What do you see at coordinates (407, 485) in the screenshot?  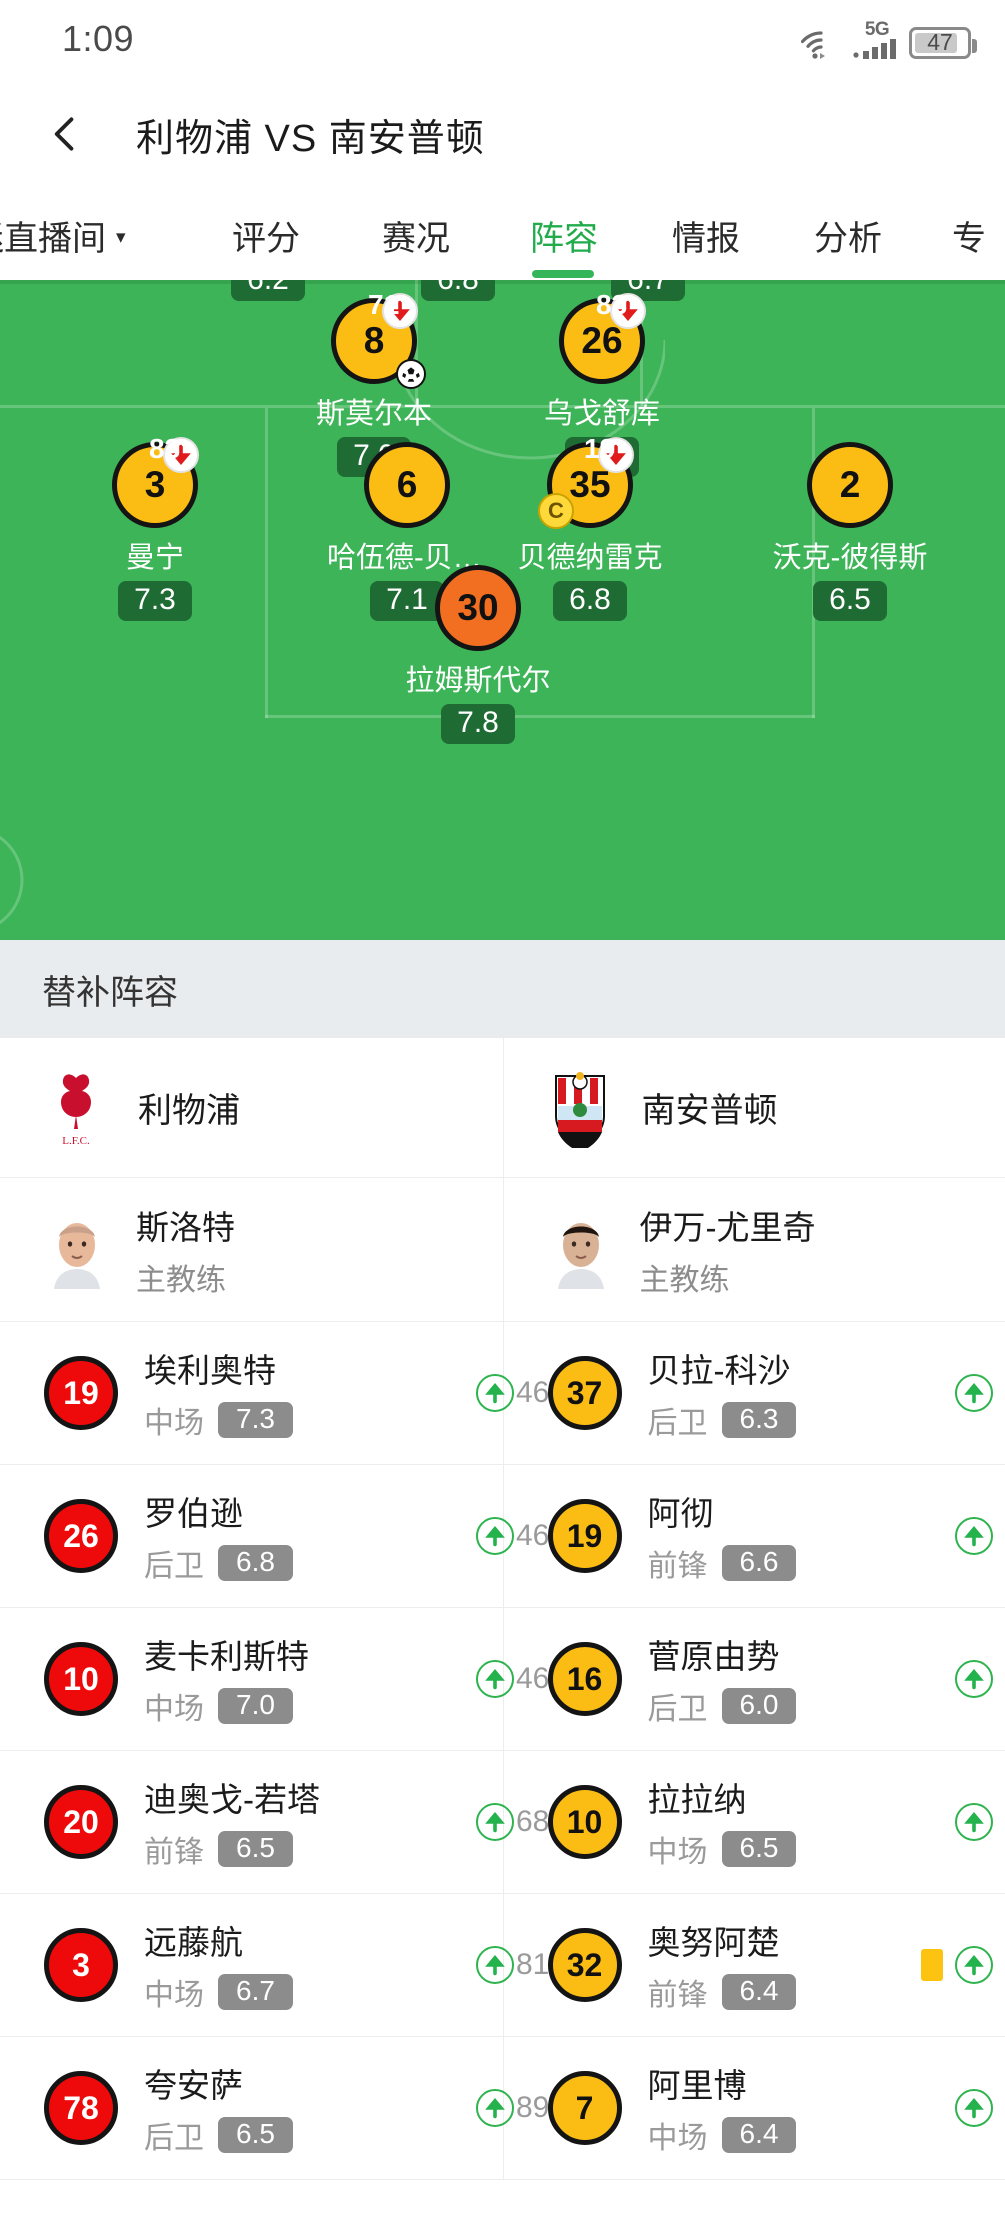 I see `player-number-badge: 6` at bounding box center [407, 485].